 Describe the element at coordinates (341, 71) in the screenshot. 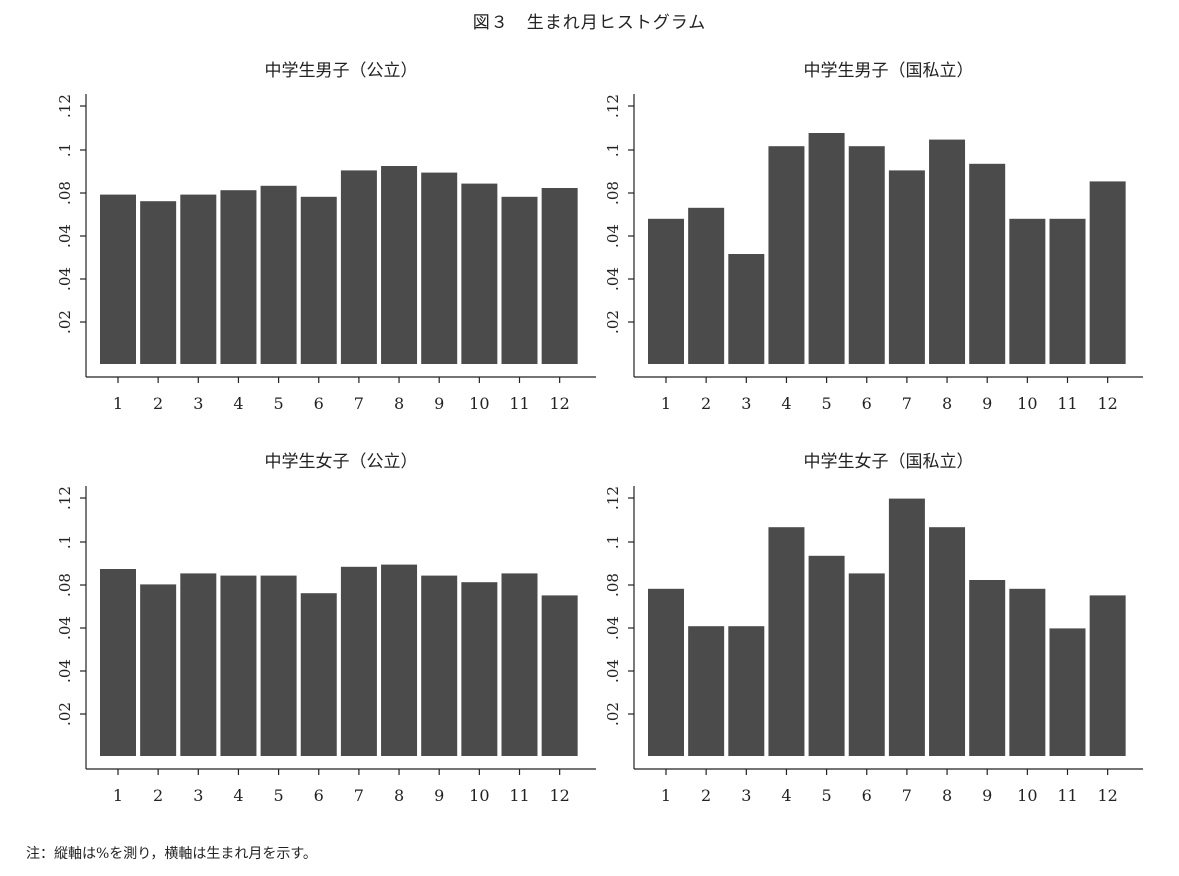

I see `panel-title: 中学生男子（公立）` at that location.